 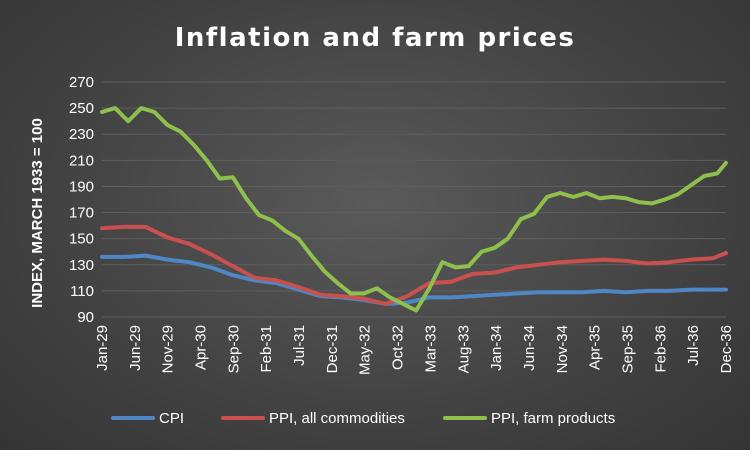 What do you see at coordinates (375, 38) in the screenshot?
I see `chart-title: Inflation and farm prices` at bounding box center [375, 38].